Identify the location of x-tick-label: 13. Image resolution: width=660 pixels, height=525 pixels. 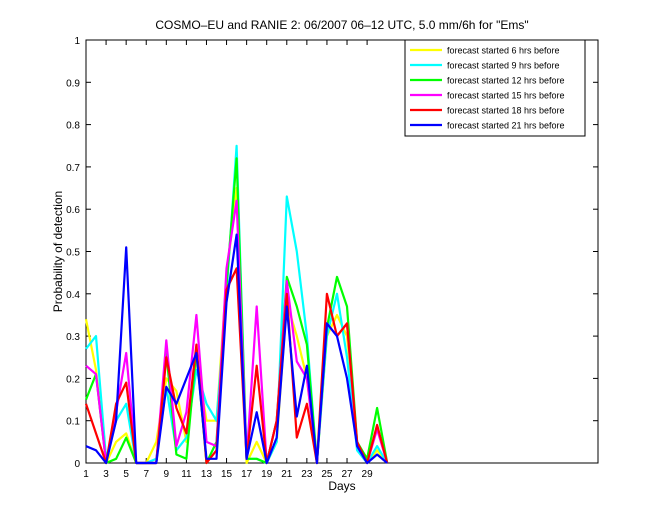
(207, 474).